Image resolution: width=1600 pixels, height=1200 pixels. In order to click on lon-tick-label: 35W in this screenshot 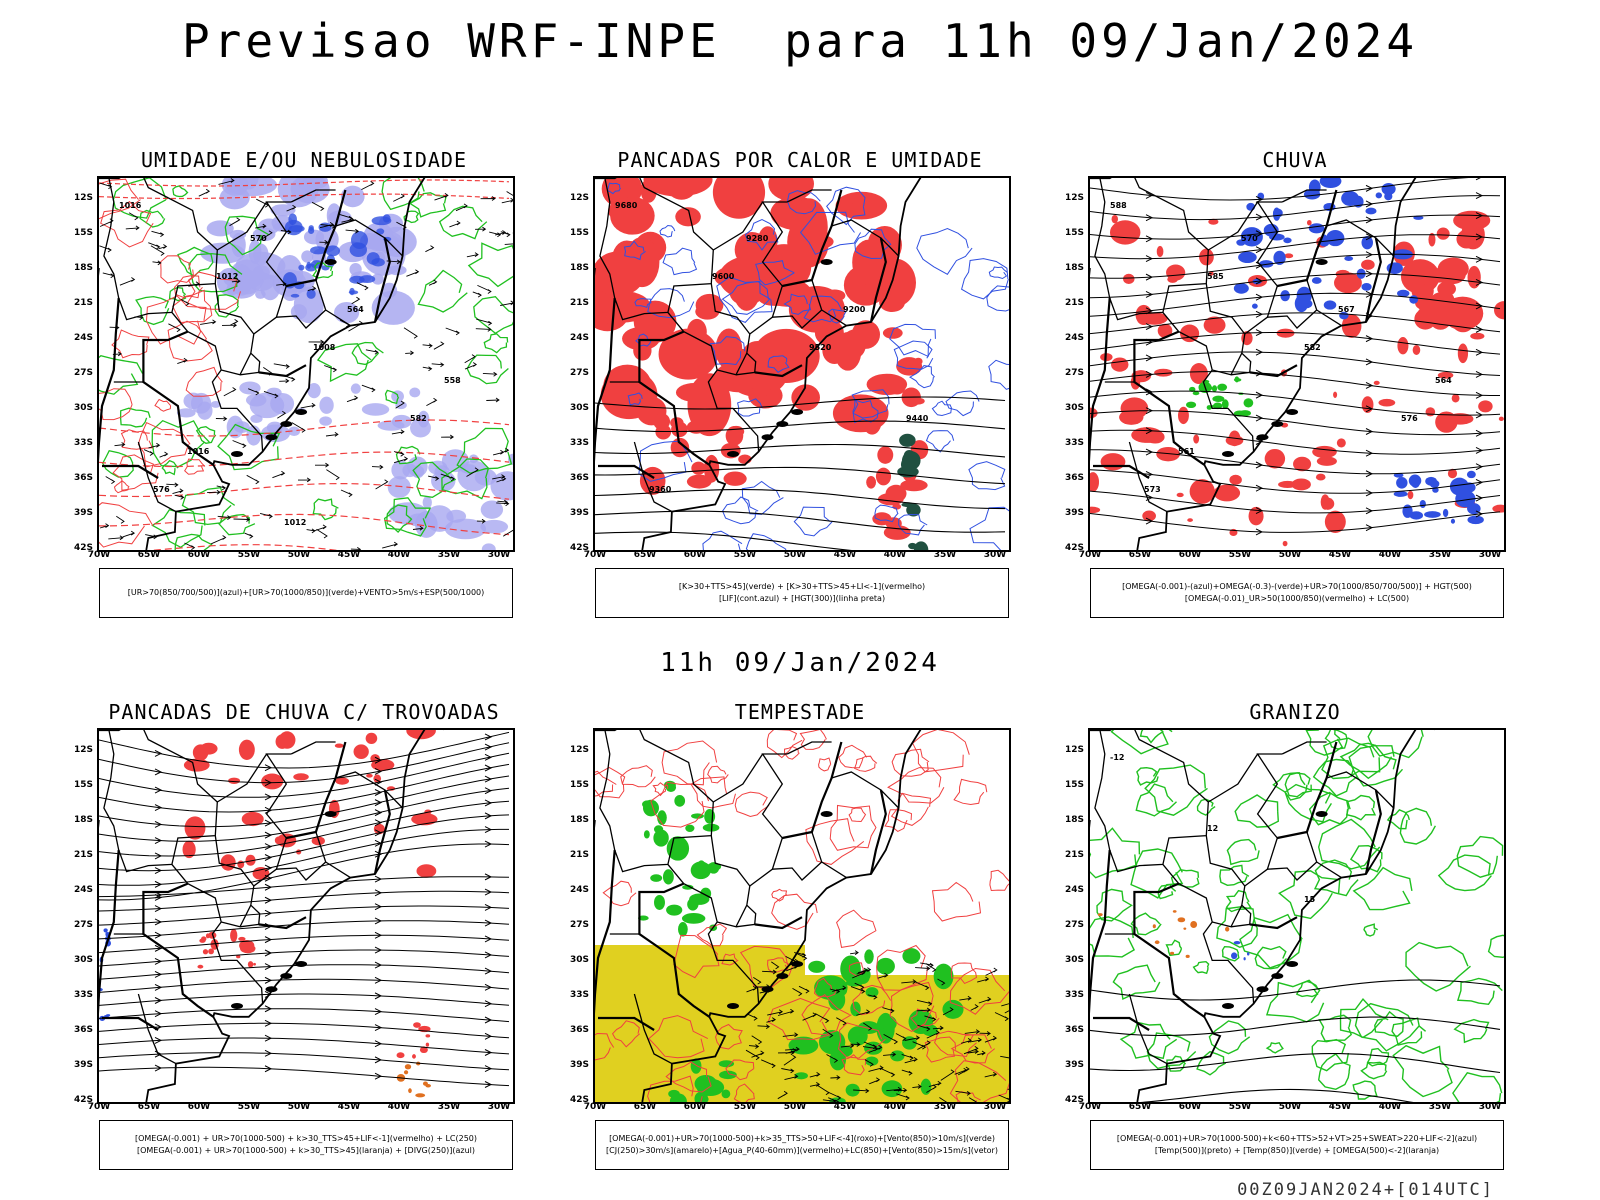, I will do `click(449, 555)`.